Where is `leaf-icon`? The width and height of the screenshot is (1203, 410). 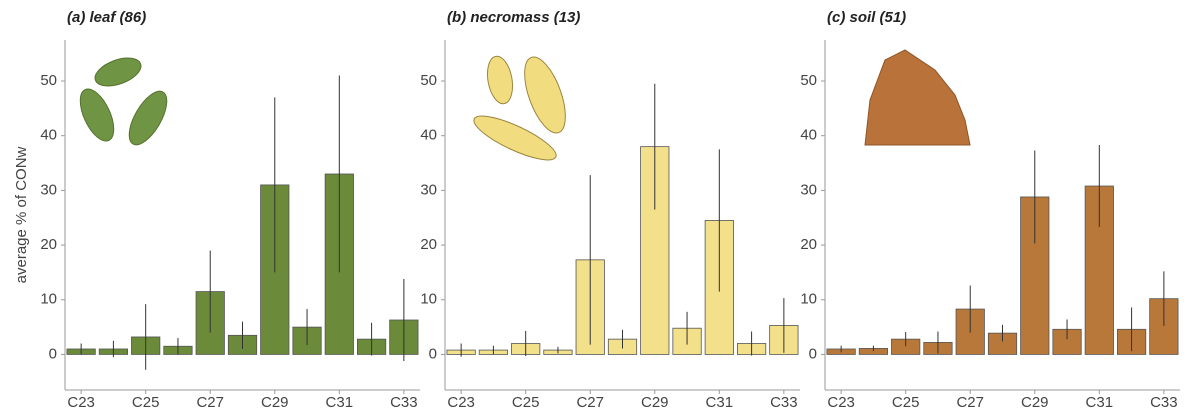 leaf-icon is located at coordinates (123, 101).